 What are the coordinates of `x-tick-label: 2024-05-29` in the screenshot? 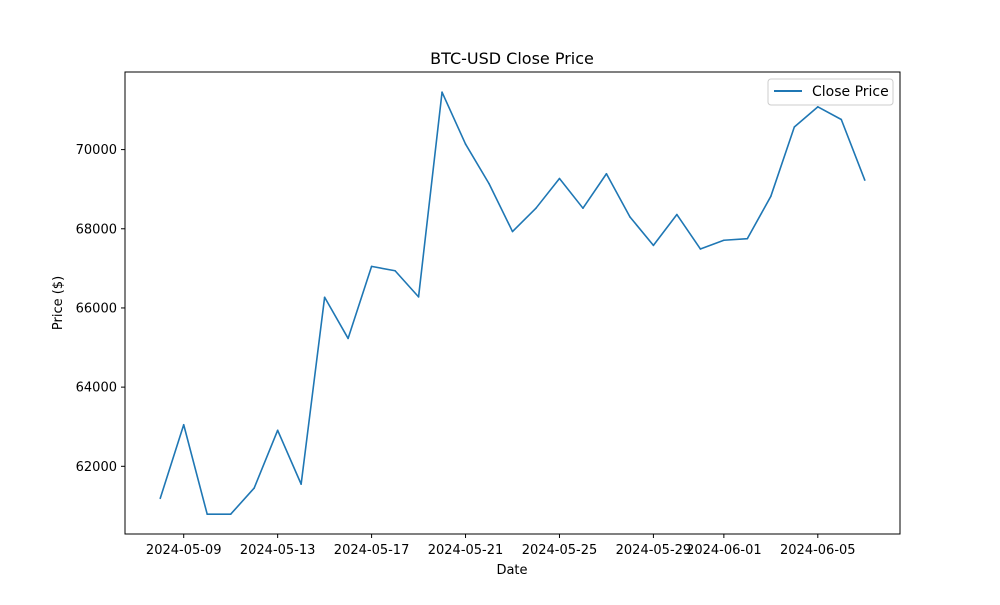 It's located at (654, 550).